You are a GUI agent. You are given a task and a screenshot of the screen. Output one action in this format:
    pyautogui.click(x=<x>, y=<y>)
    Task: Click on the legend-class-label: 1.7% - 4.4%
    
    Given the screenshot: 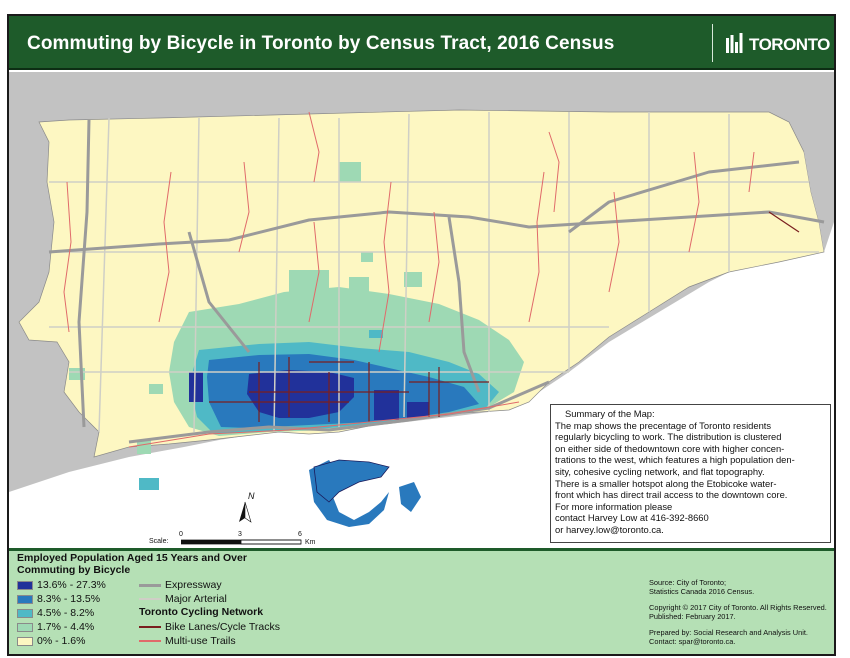 What is the action you would take?
    pyautogui.click(x=66, y=627)
    